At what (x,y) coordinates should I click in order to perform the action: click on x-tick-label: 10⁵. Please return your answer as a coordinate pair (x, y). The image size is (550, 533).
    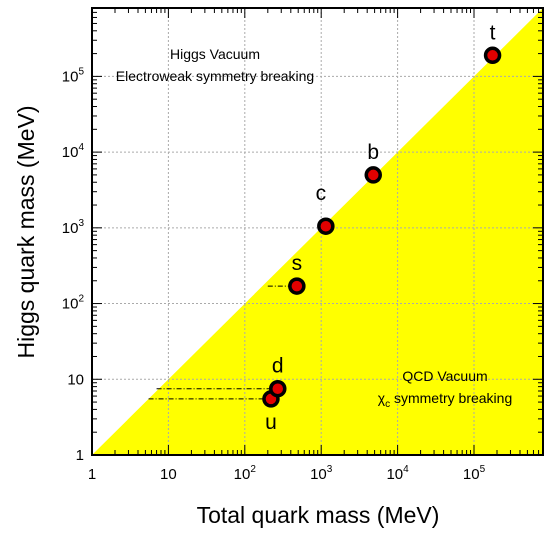
    Looking at the image, I should click on (474, 473).